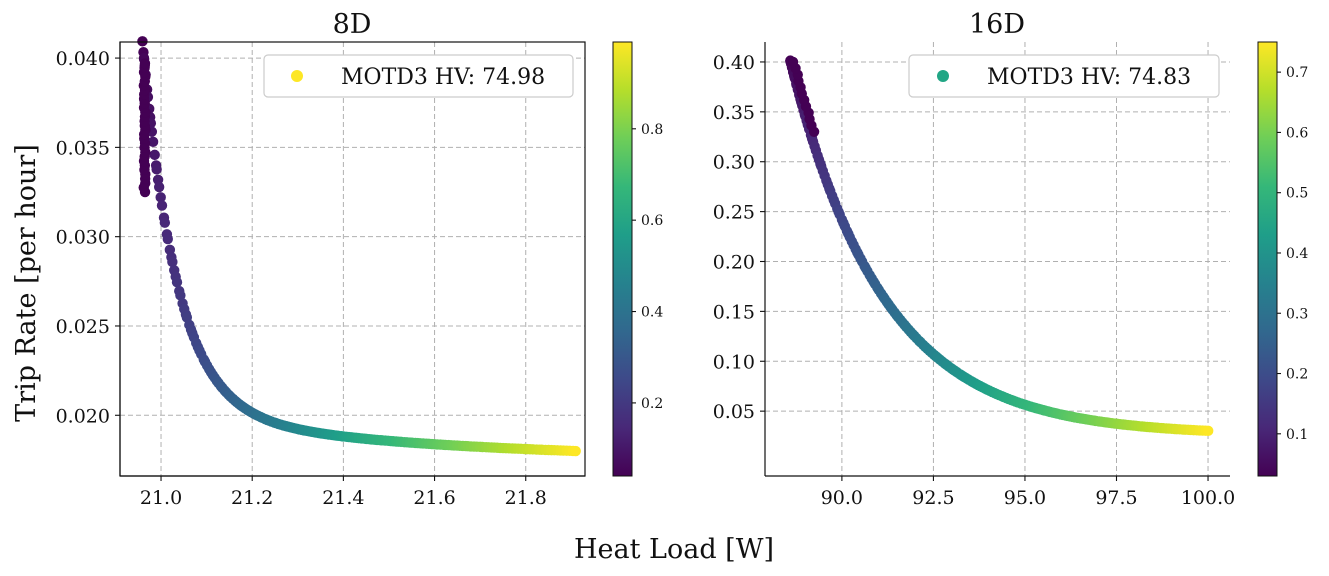 Image resolution: width=1329 pixels, height=576 pixels. What do you see at coordinates (1297, 194) in the screenshot?
I see `colorbar-tick-label-16d: 0.5` at bounding box center [1297, 194].